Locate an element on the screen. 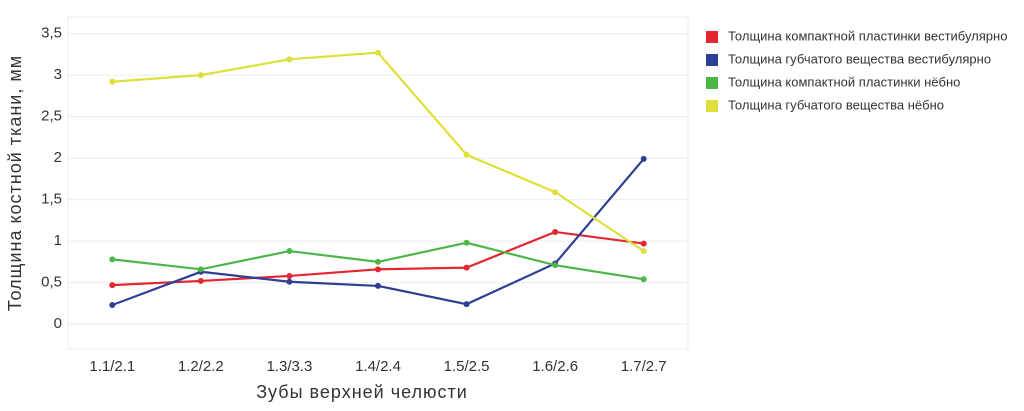 The height and width of the screenshot is (411, 1024). x-tick-label: 1.2/2.2 is located at coordinates (201, 366).